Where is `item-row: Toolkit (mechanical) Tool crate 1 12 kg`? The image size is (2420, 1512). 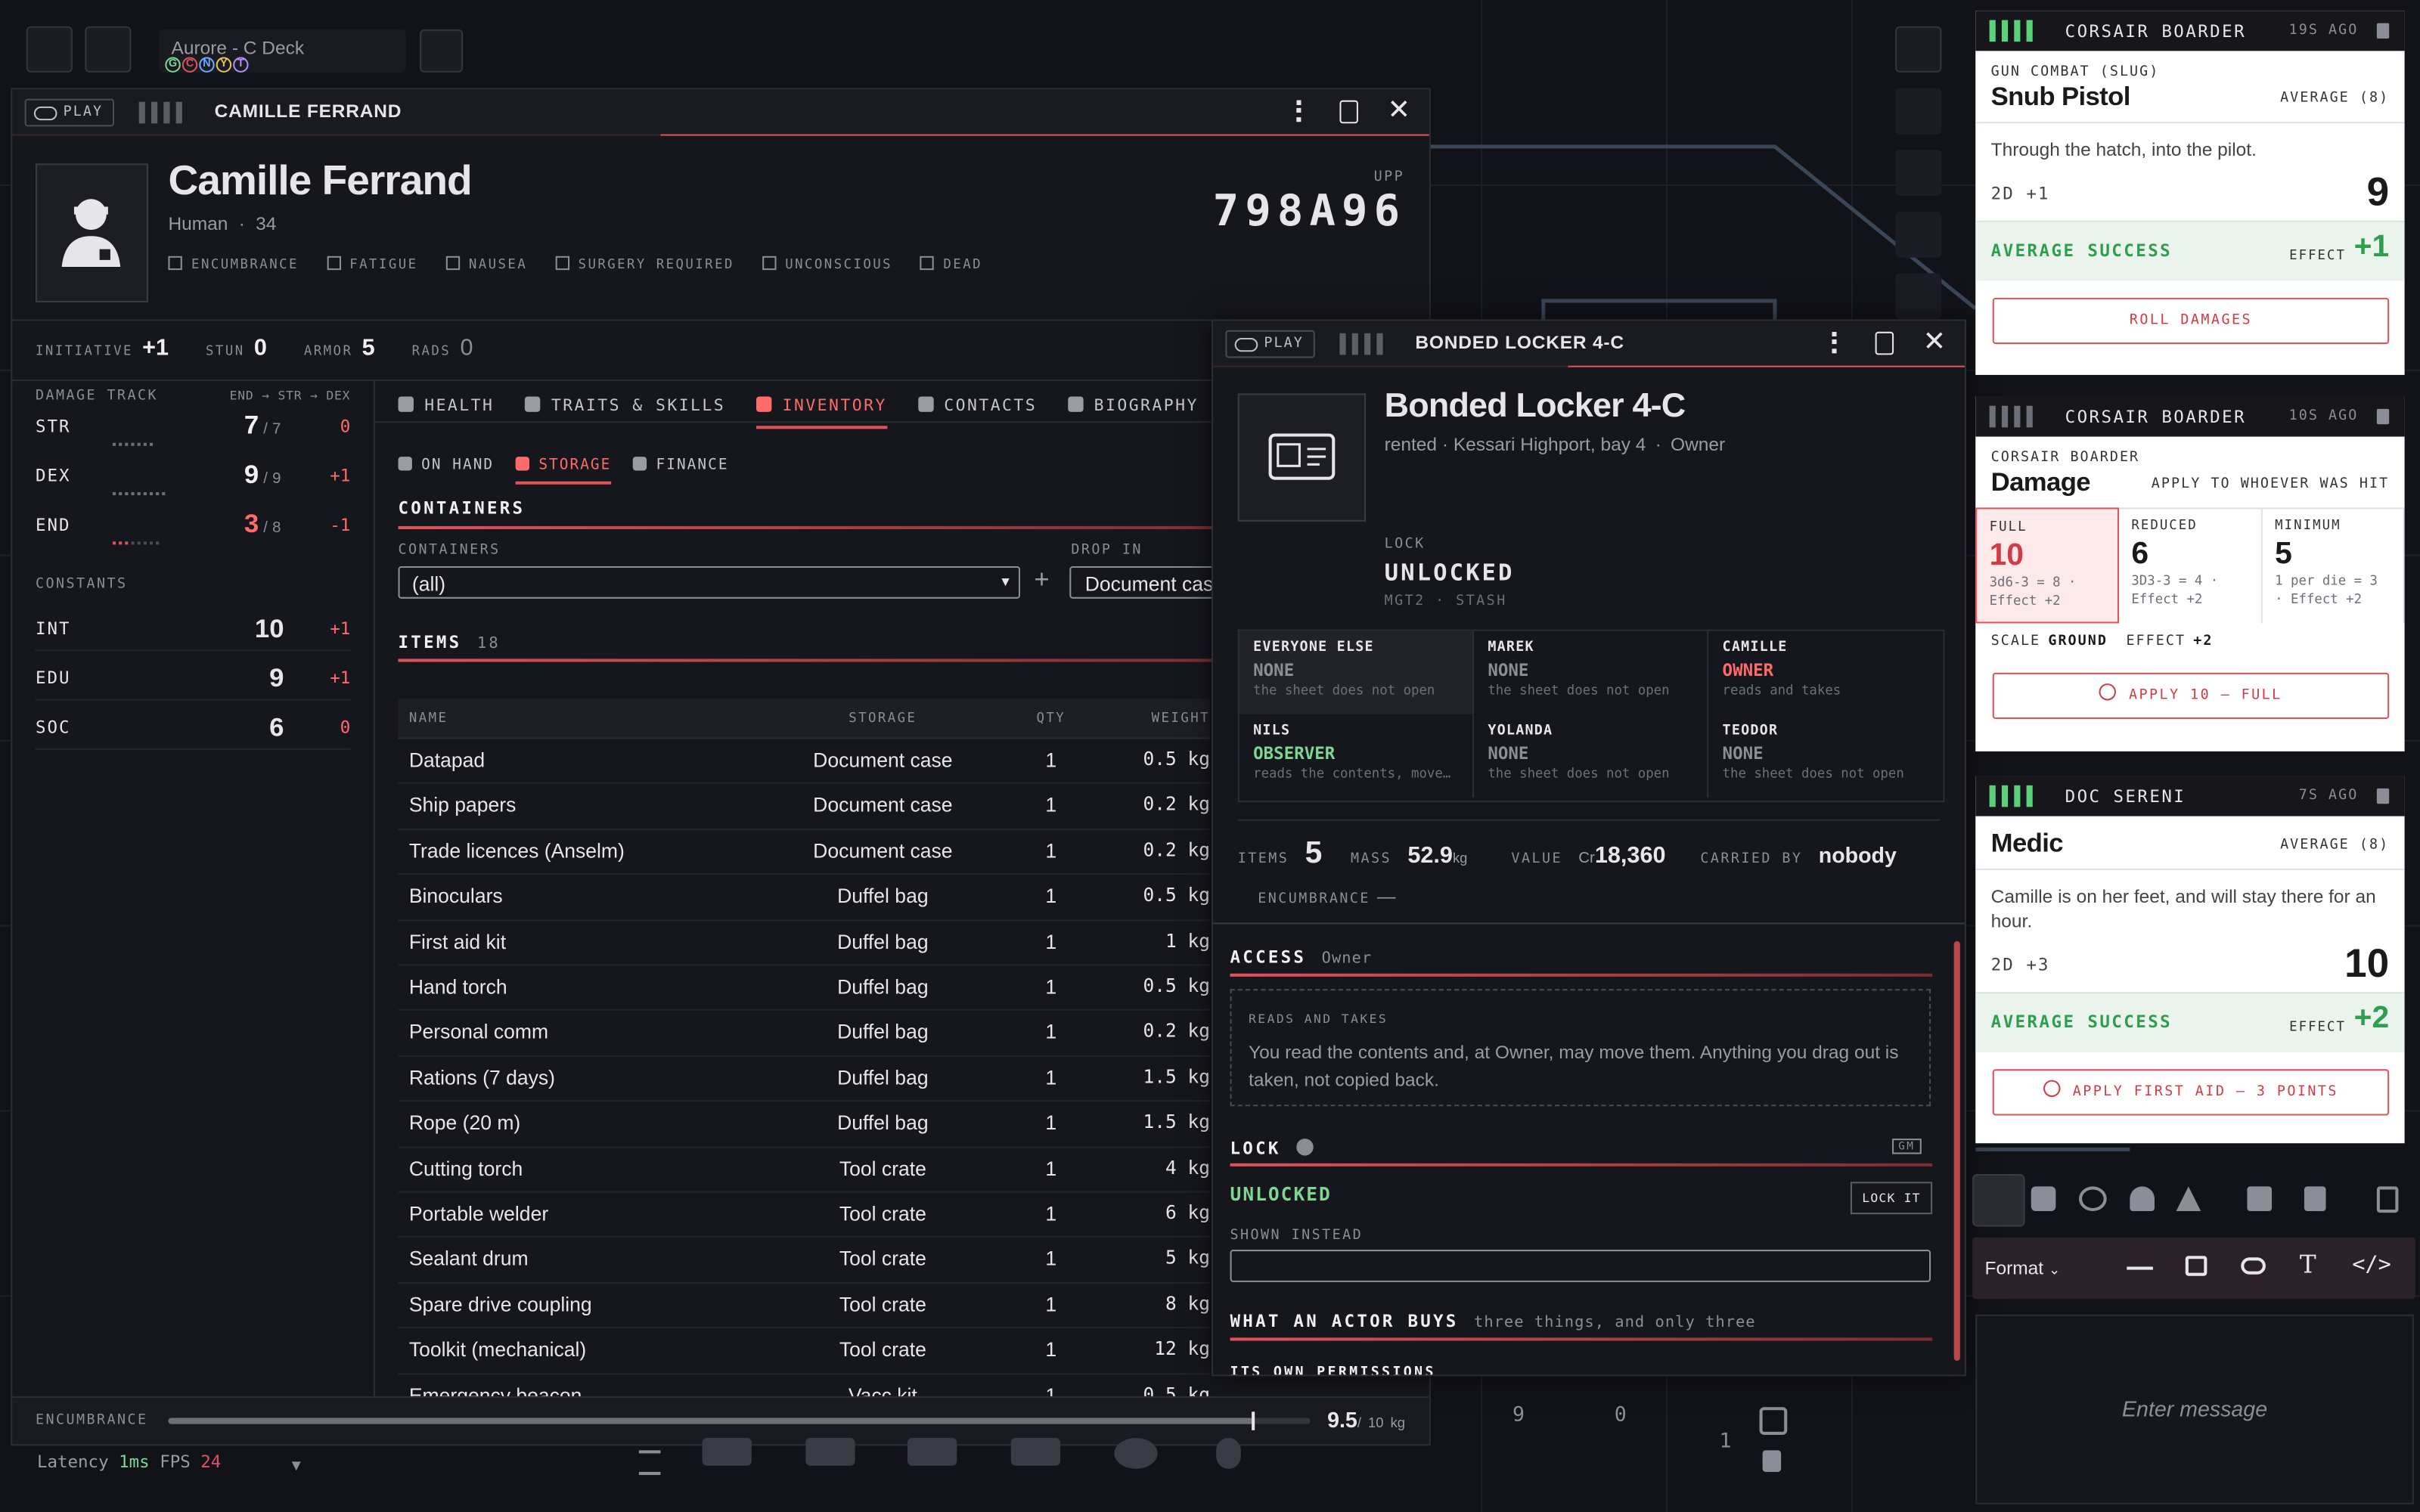
item-row: Toolkit (mechanical) Tool crate 1 12 kg is located at coordinates (804, 1350).